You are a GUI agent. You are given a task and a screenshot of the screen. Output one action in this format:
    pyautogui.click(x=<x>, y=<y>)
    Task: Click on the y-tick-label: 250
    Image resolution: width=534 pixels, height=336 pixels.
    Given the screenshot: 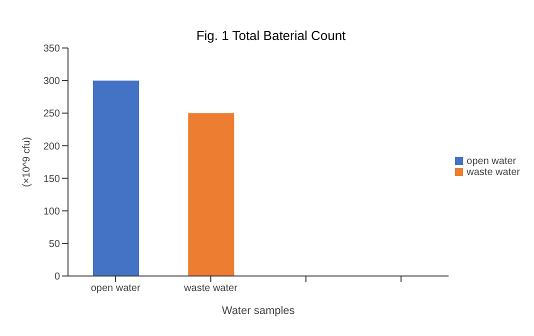 What is the action you would take?
    pyautogui.click(x=51, y=114)
    